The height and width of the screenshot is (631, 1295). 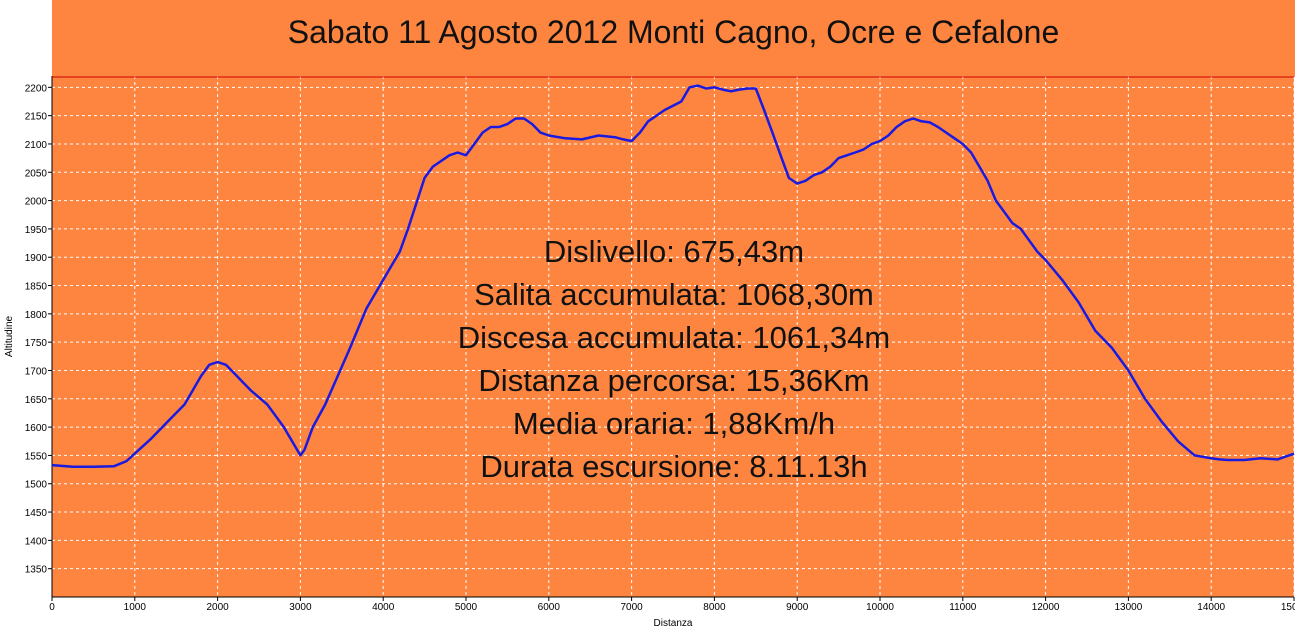 What do you see at coordinates (36, 145) in the screenshot?
I see `y-tick-label: 2100` at bounding box center [36, 145].